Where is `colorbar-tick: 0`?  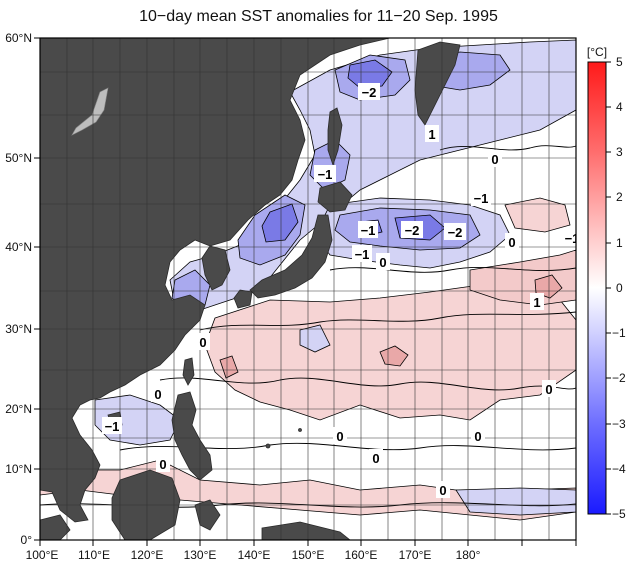 colorbar-tick: 0 is located at coordinates (619, 288).